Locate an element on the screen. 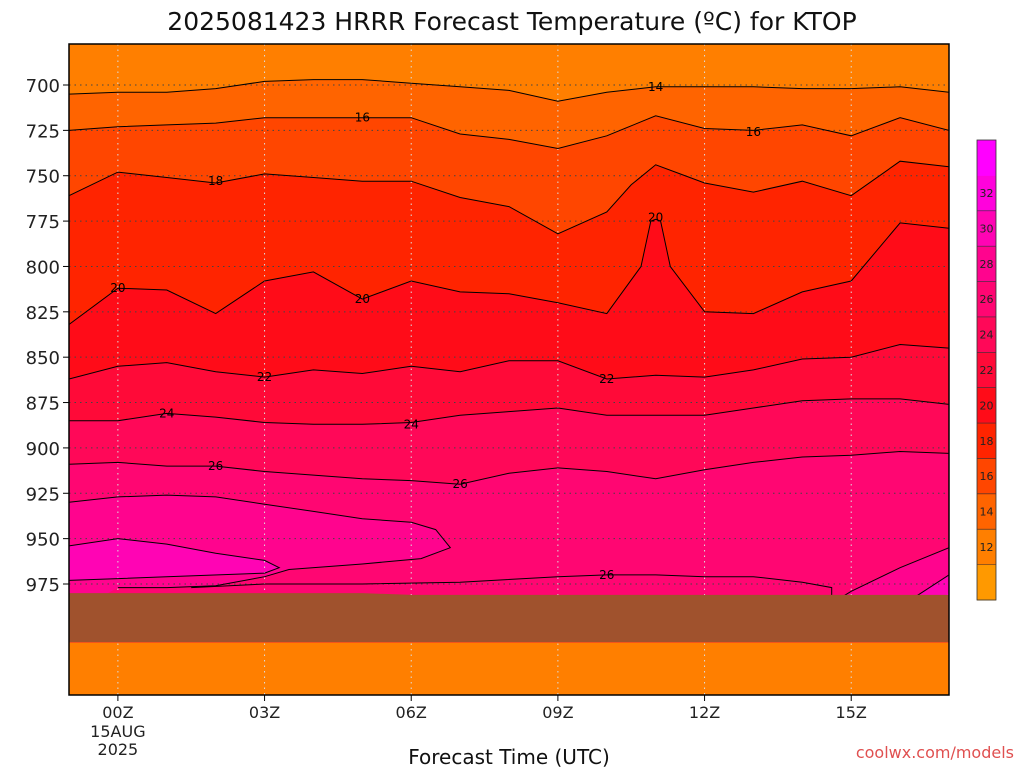 The image size is (1024, 768). colorbar-frame is located at coordinates (986, 370).